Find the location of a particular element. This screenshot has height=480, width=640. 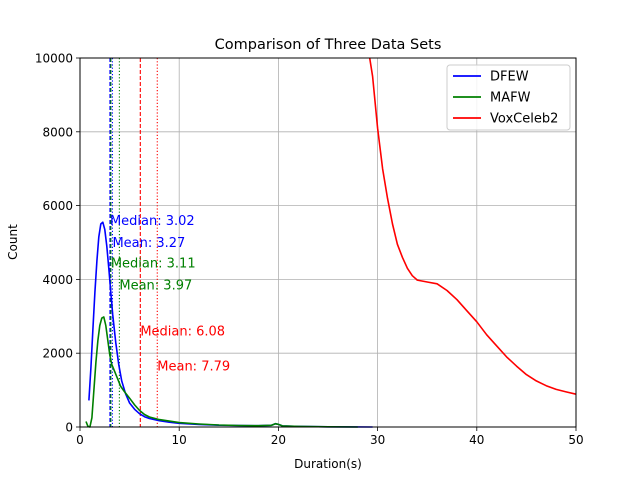

legend-label: VoxCeleb2 is located at coordinates (524, 119).